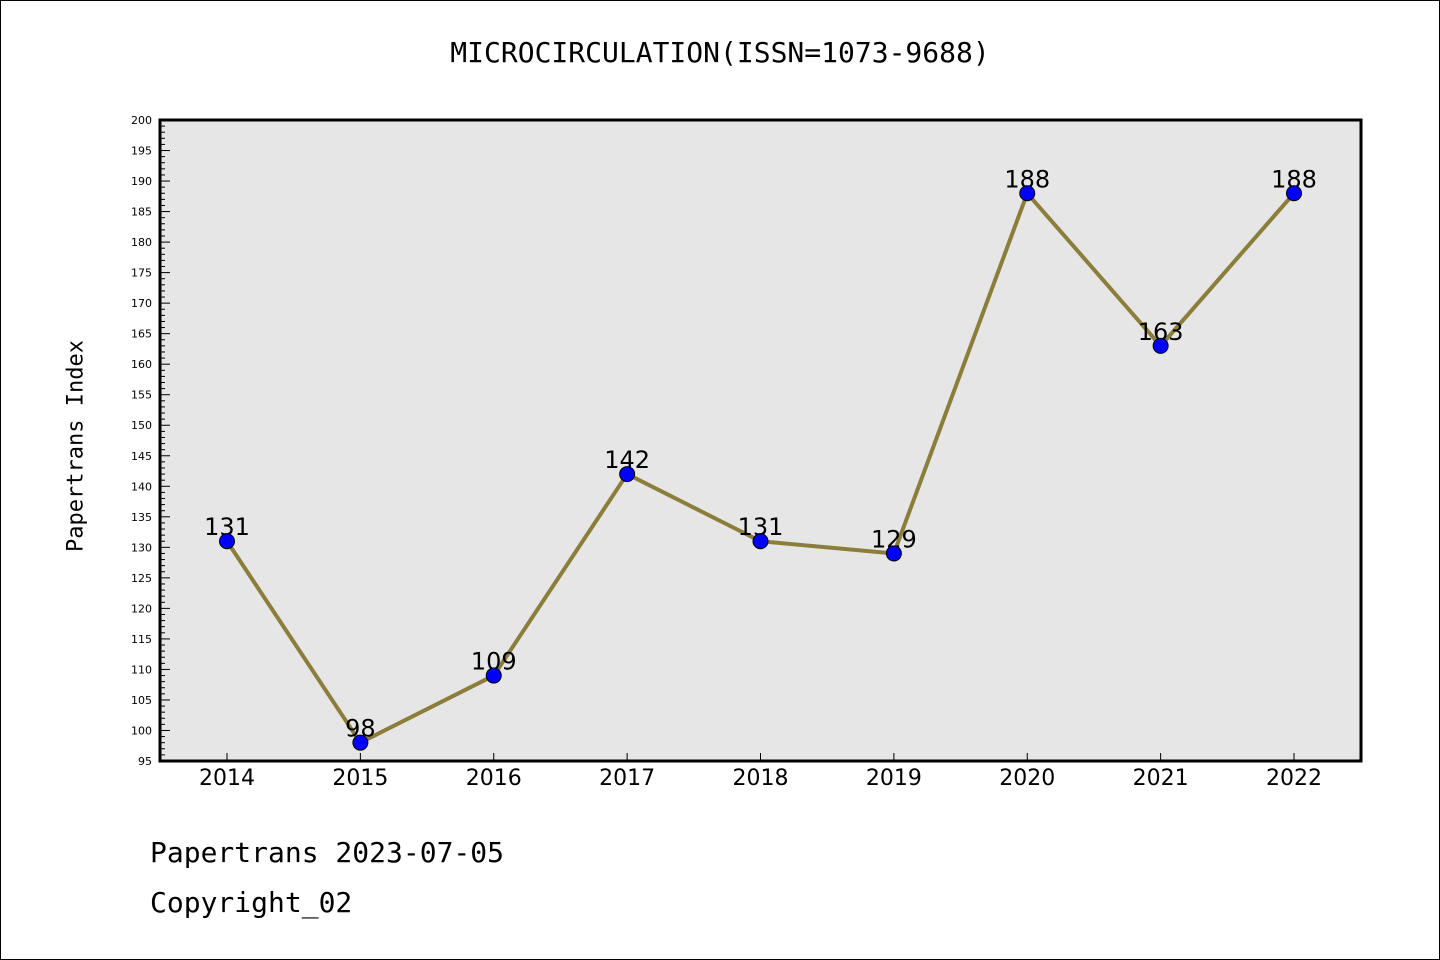 The height and width of the screenshot is (960, 1440). What do you see at coordinates (141, 273) in the screenshot?
I see `y-tick-label: 175` at bounding box center [141, 273].